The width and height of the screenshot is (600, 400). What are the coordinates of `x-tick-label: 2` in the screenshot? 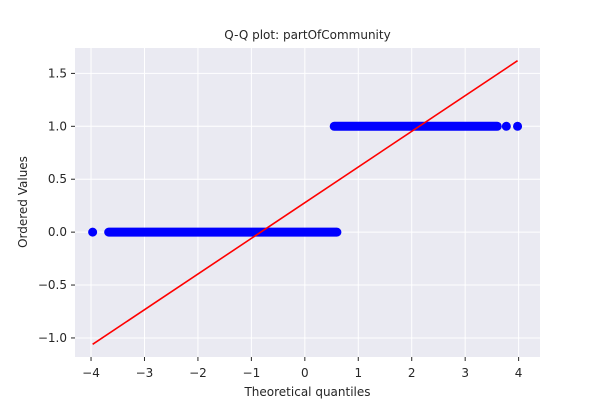 It's located at (412, 373).